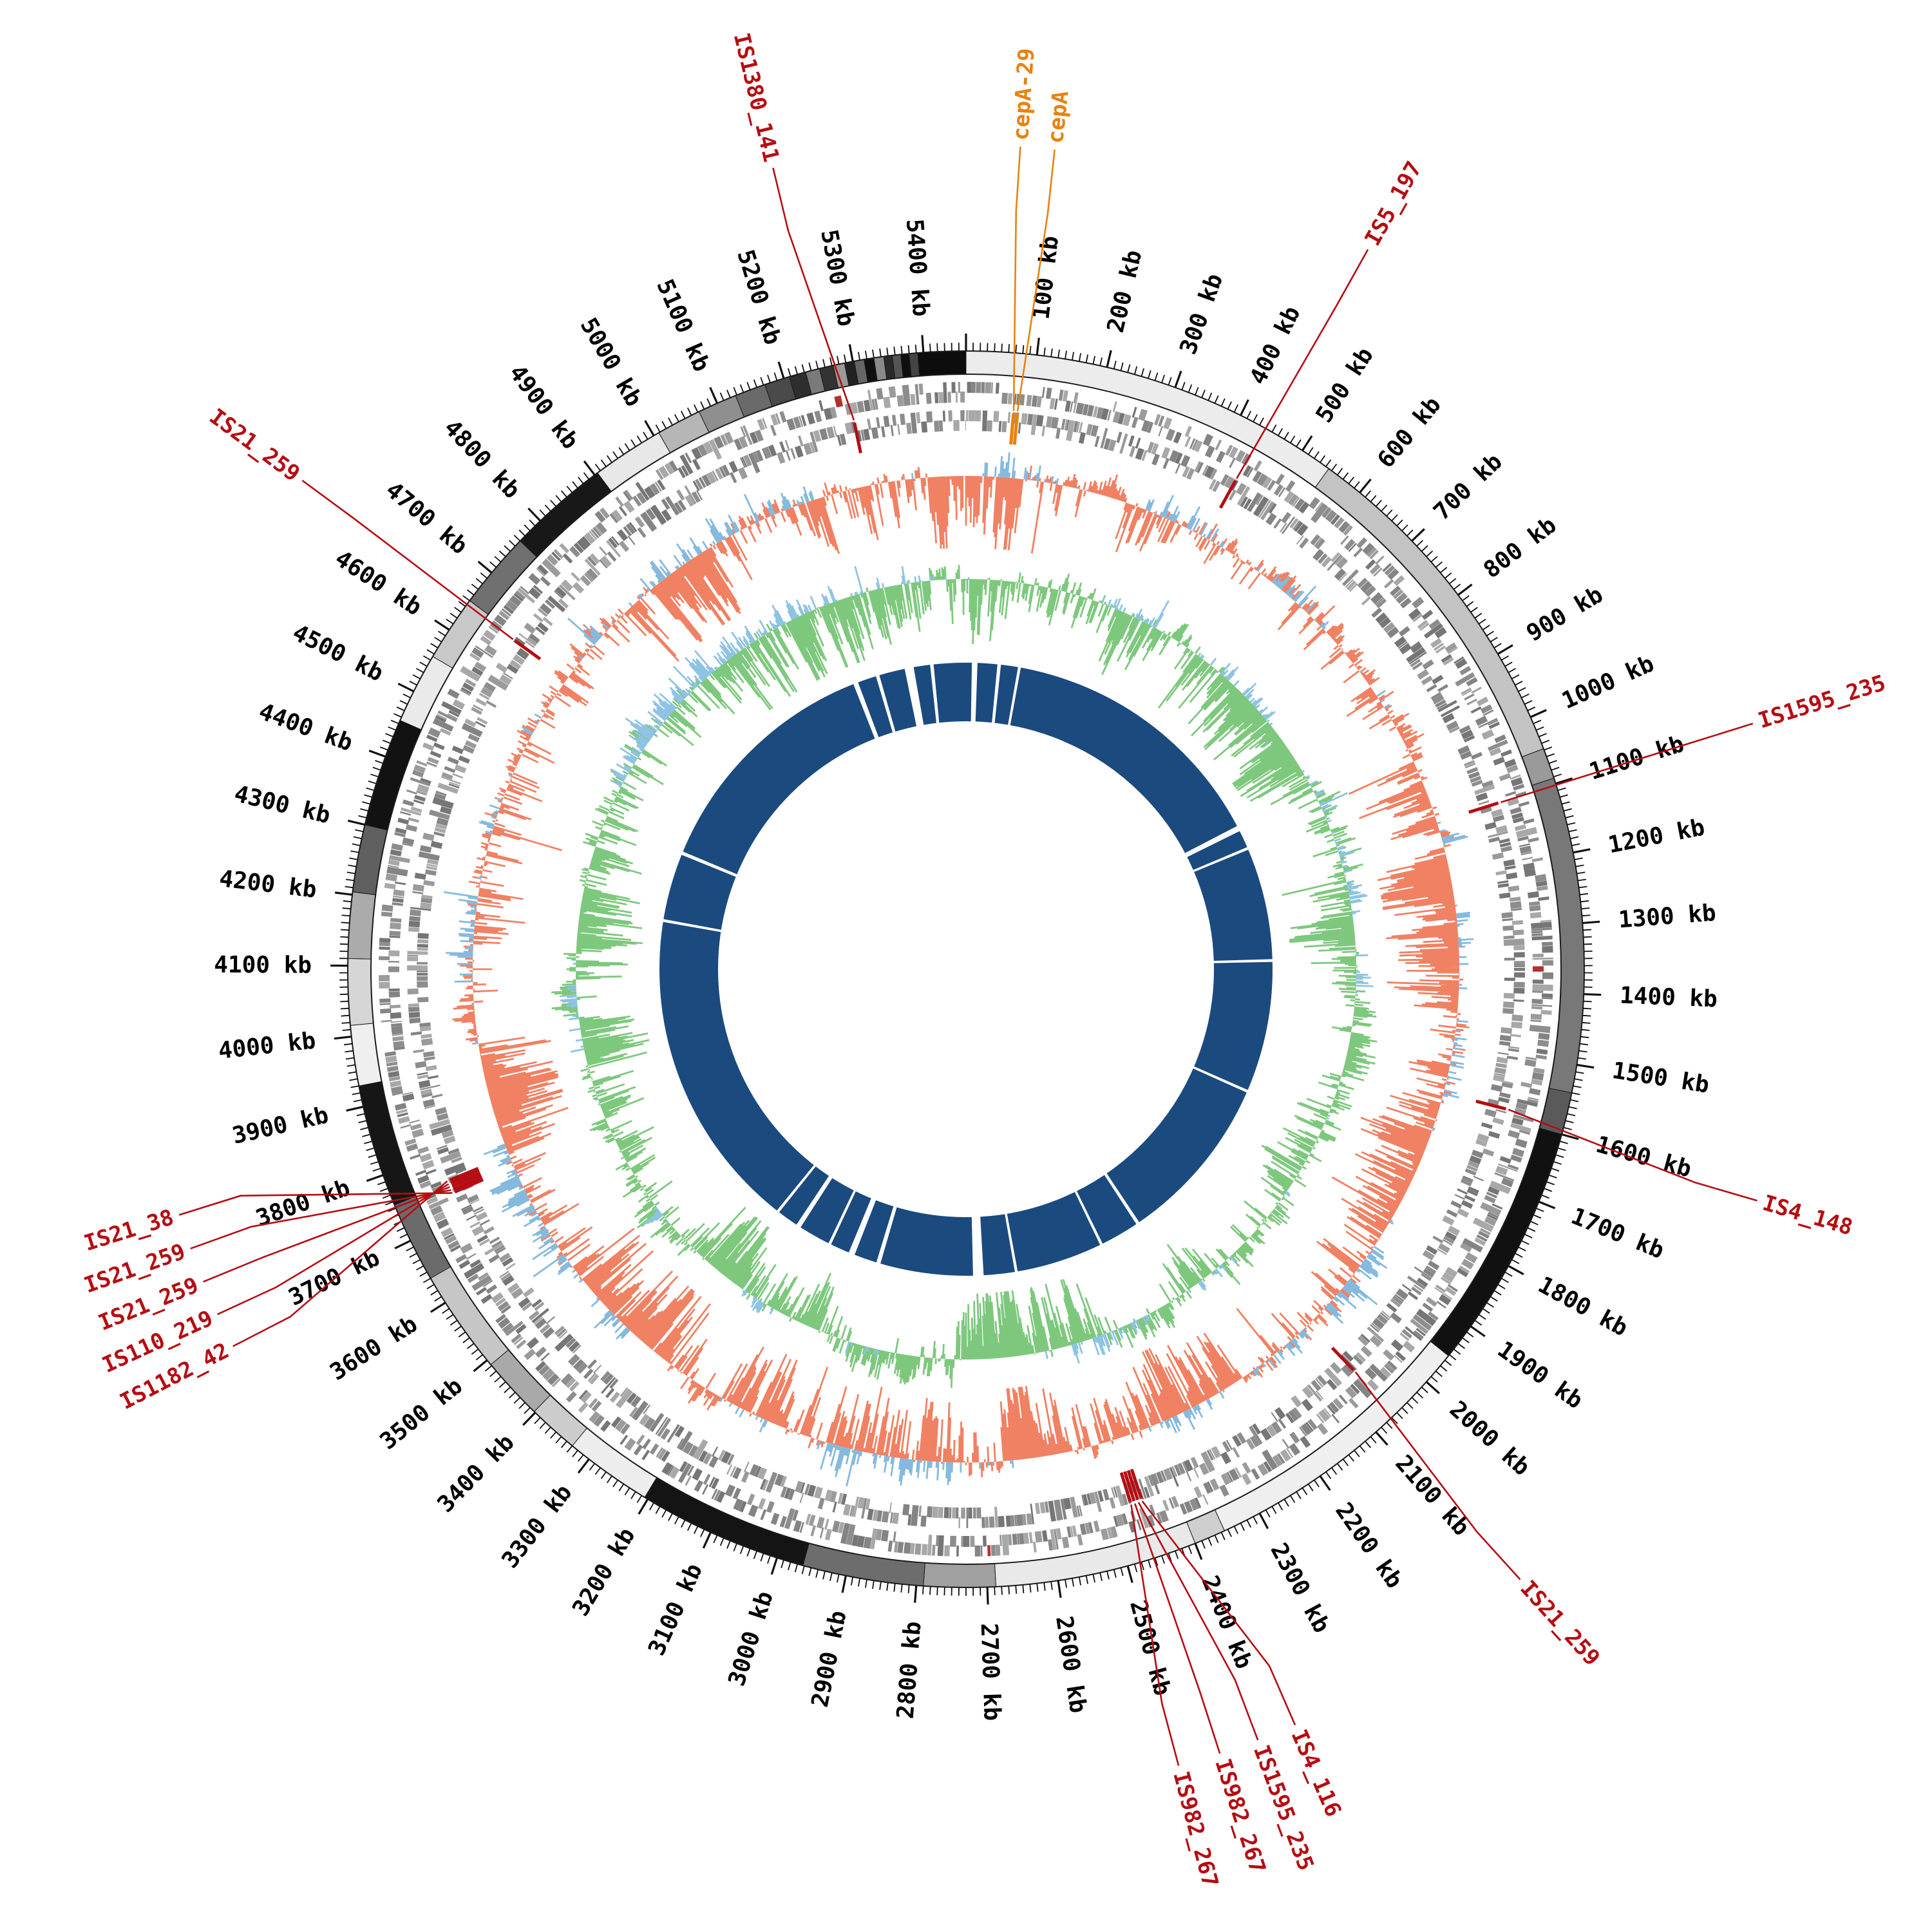 This screenshot has width=1932, height=1932. I want to click on tick-label: 4100 kb, so click(263, 966).